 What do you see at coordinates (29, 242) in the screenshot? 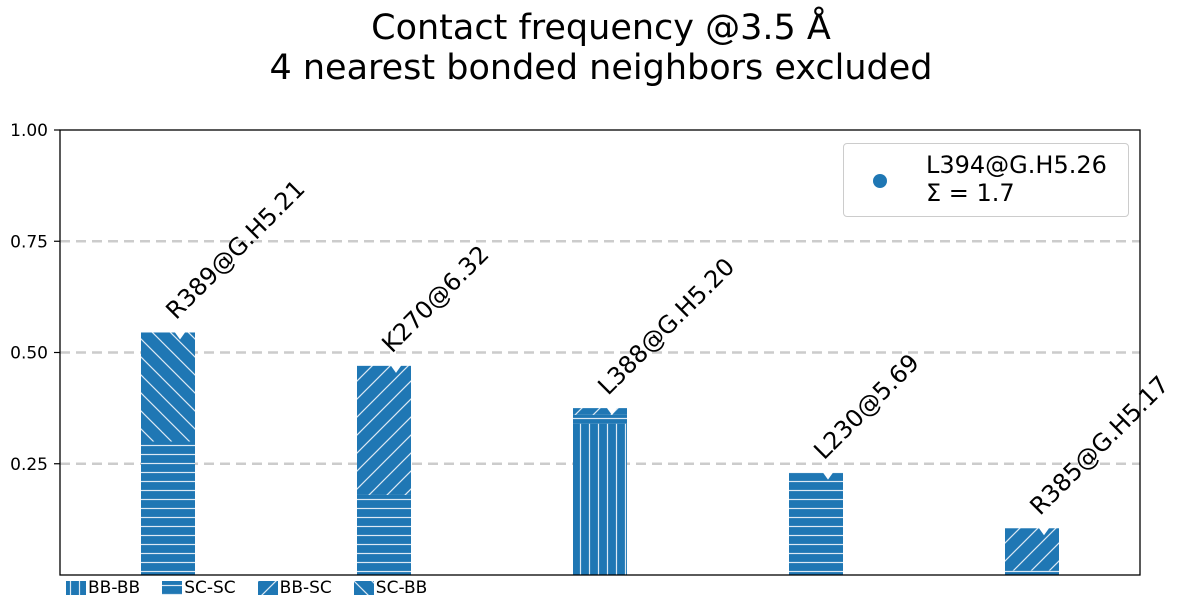
I see `y-tick-label: 0.75` at bounding box center [29, 242].